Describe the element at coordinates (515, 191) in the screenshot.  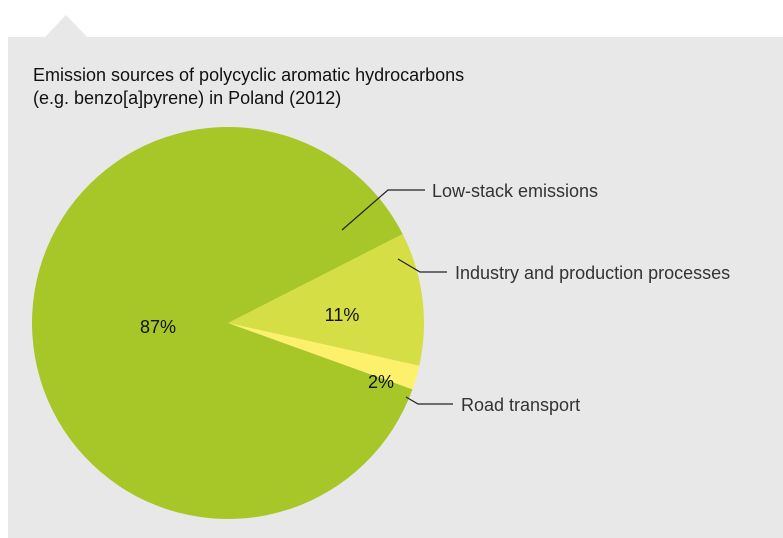
I see `legend-low-stack: Low-stack emissions` at that location.